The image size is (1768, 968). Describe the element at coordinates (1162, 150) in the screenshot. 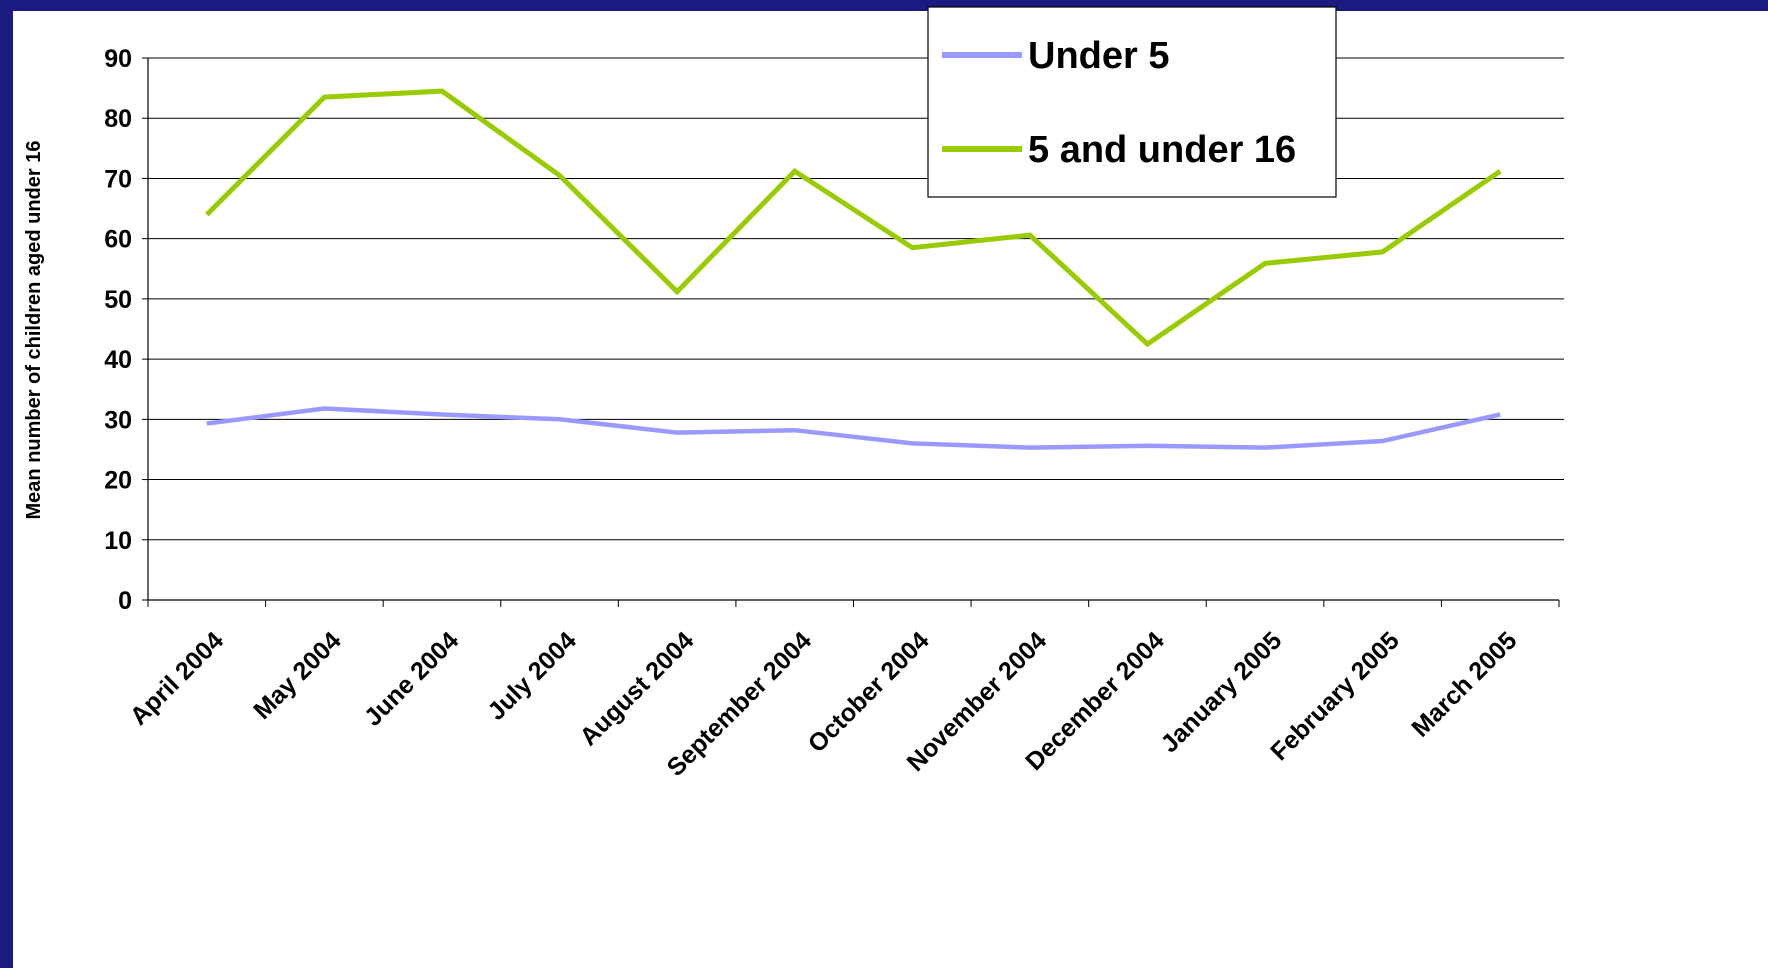

I see `legend-label-5-and-under-16: 5 and under 16` at that location.